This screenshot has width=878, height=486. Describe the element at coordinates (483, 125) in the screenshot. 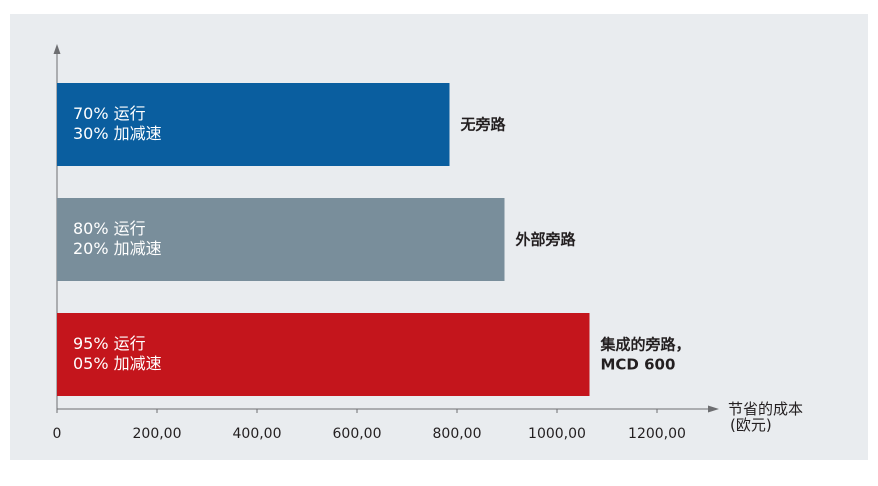

I see `category-label: 无旁路` at that location.